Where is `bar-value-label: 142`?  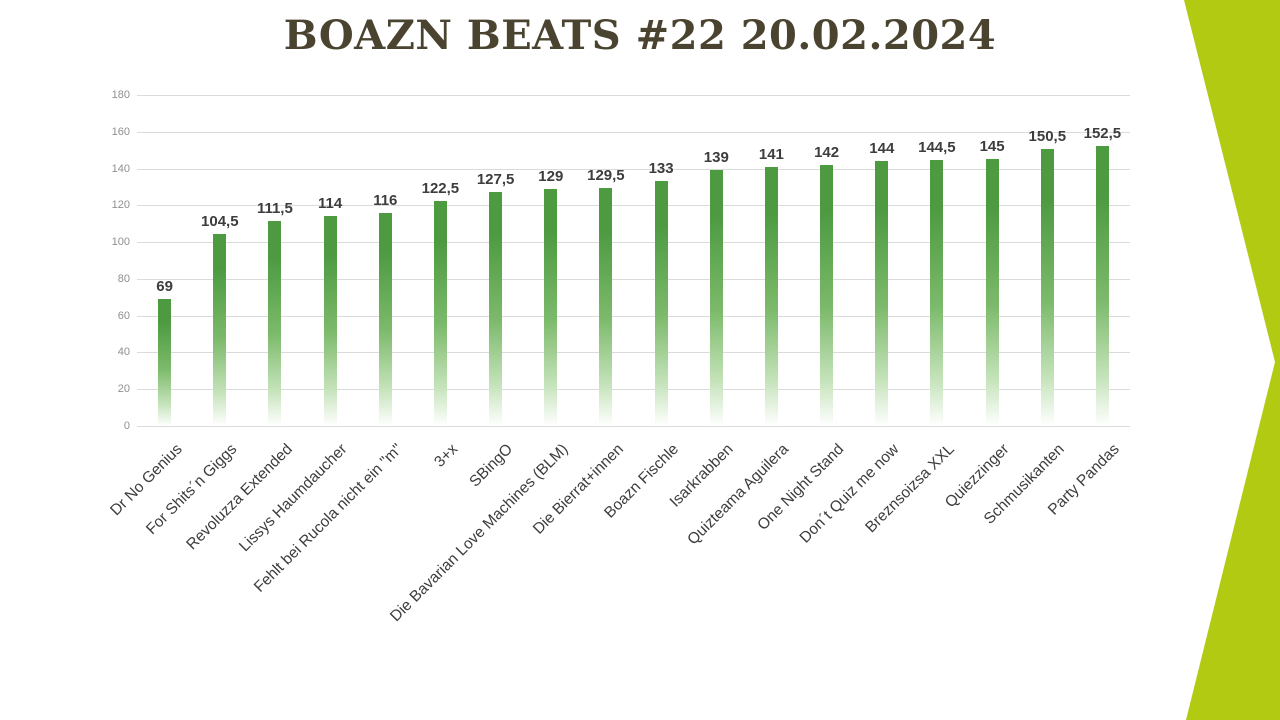
bar-value-label: 142 is located at coordinates (827, 152).